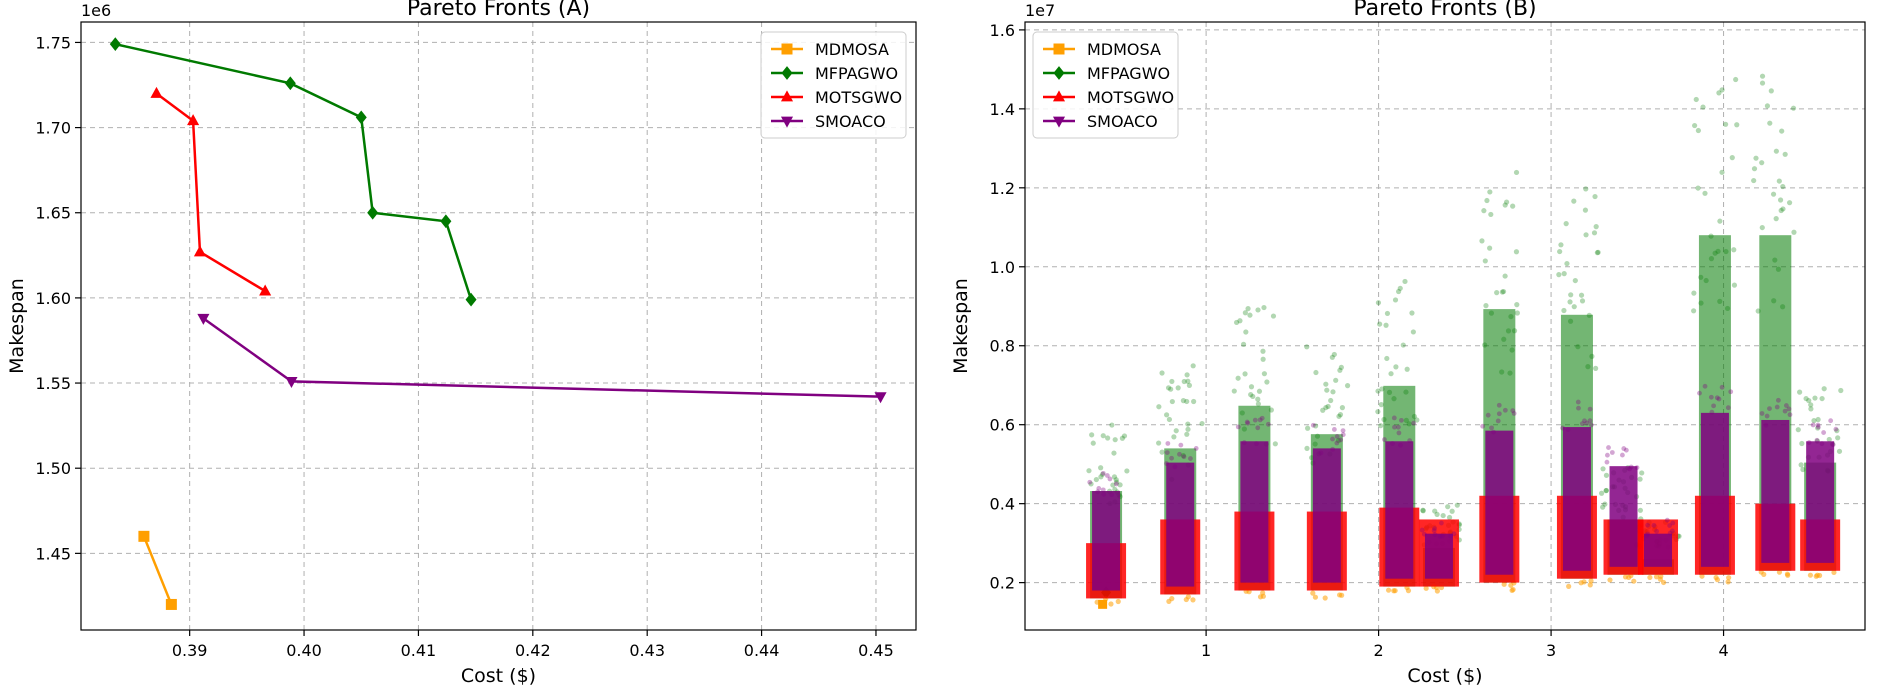  I want to click on legend-label: MDMOSA, so click(852, 49).